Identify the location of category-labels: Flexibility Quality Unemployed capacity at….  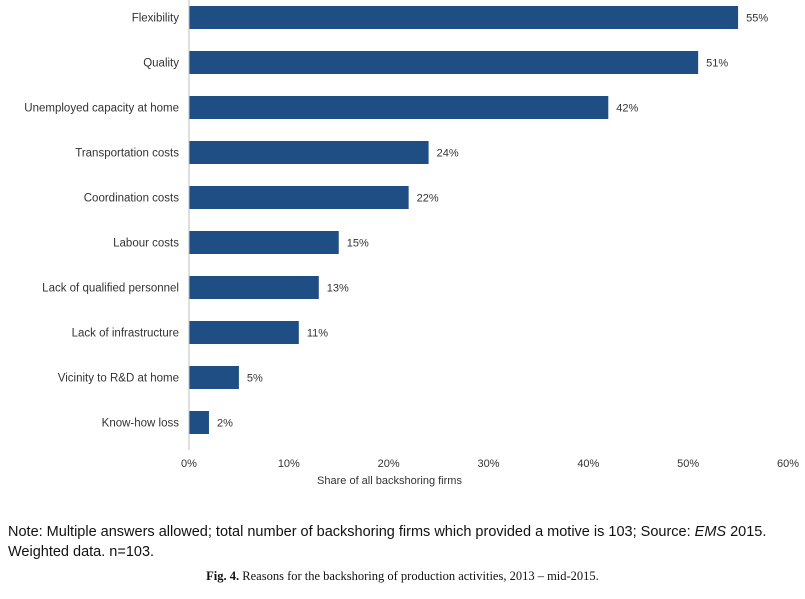
(101, 221).